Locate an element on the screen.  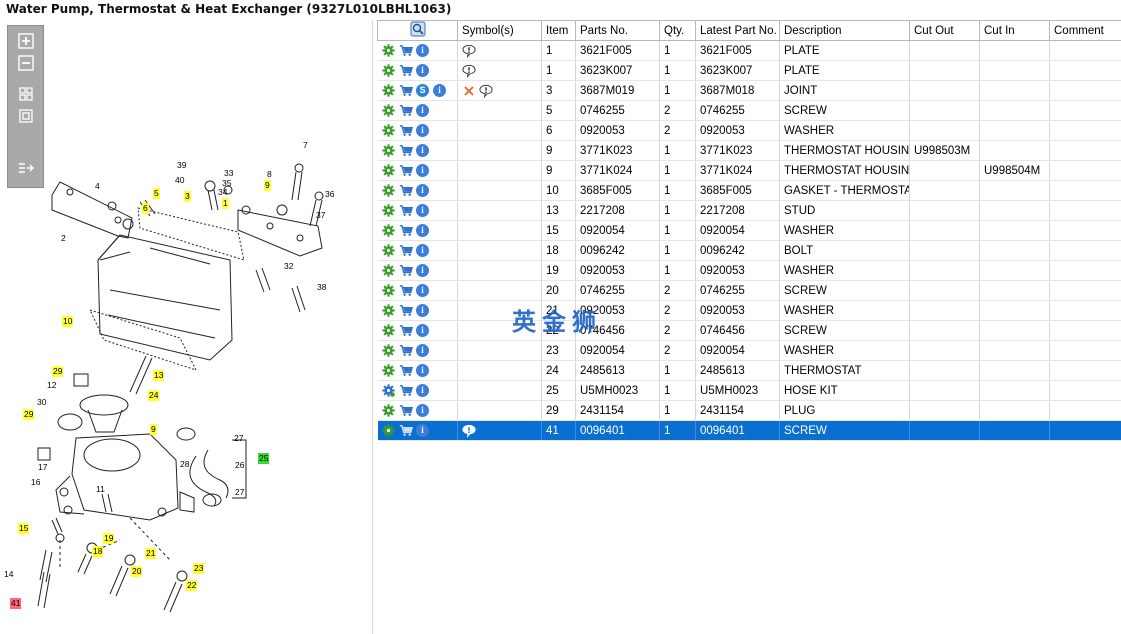
column-header-description: Description is located at coordinates (844, 30).